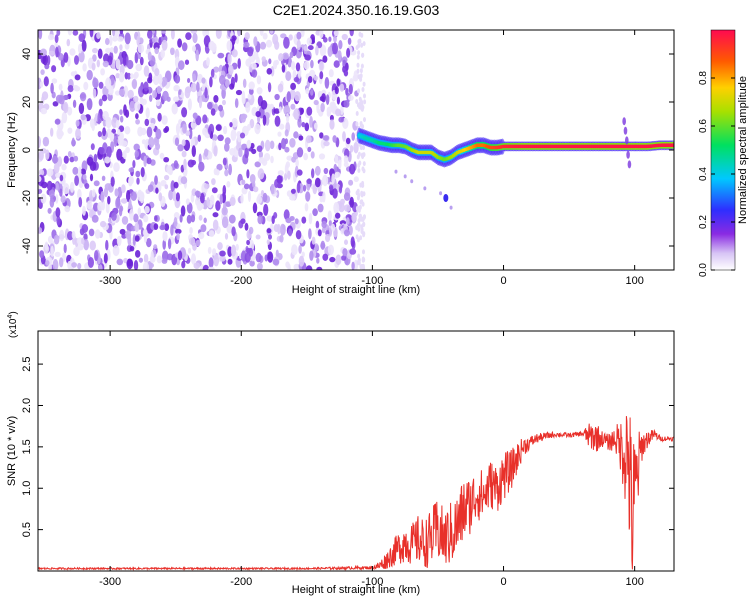  What do you see at coordinates (241, 582) in the screenshot?
I see `snr-x-tick-label: -200` at bounding box center [241, 582].